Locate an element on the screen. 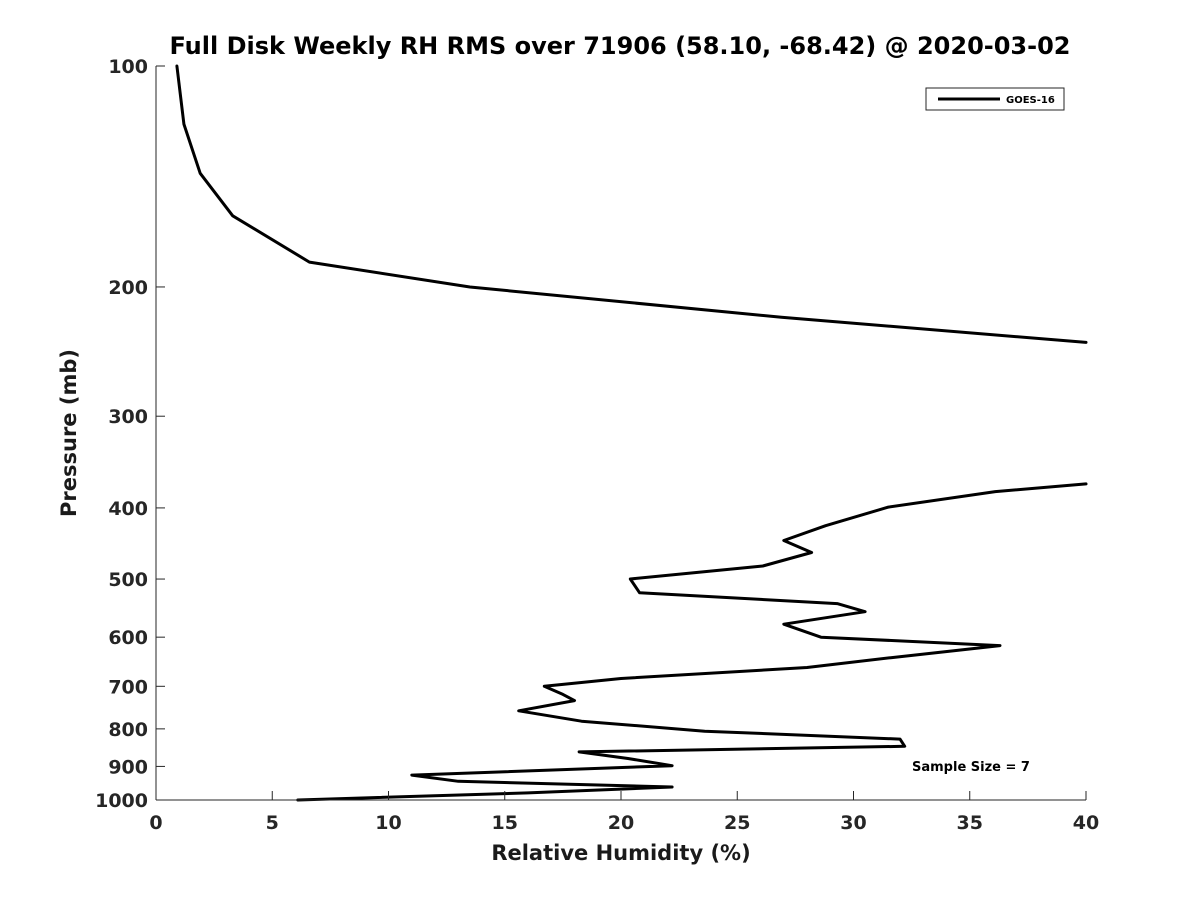 Image resolution: width=1200 pixels, height=900 pixels. y-axis-label: Pressure (mb) is located at coordinates (69, 433).